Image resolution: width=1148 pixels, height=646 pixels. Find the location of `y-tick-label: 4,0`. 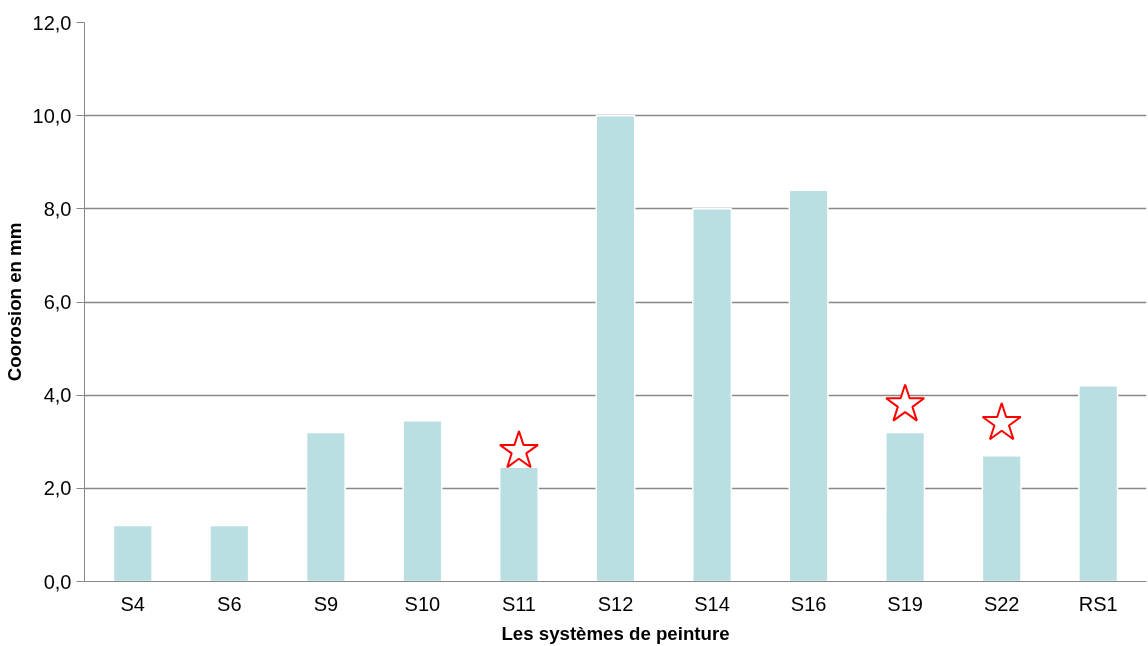

y-tick-label: 4,0 is located at coordinates (57, 395).